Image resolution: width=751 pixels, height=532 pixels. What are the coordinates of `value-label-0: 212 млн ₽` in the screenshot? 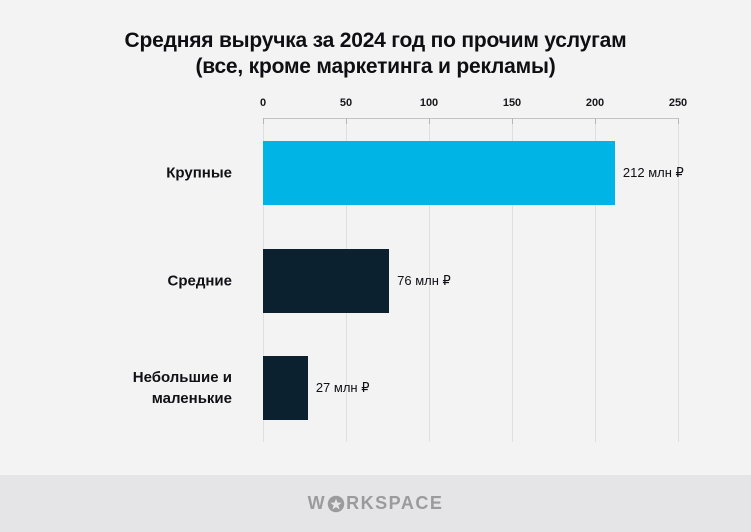 It's located at (653, 172).